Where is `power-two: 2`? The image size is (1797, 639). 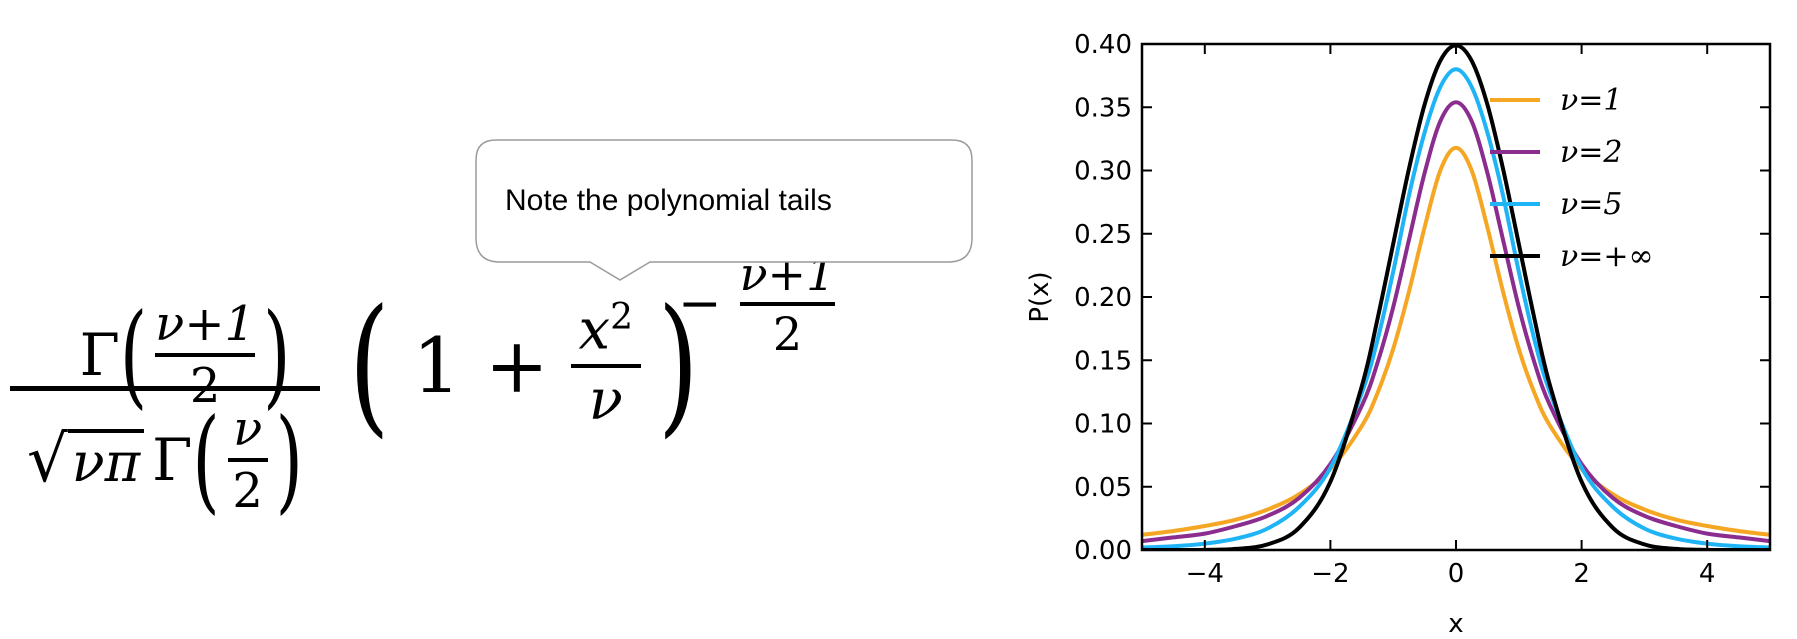 power-two: 2 is located at coordinates (621, 317).